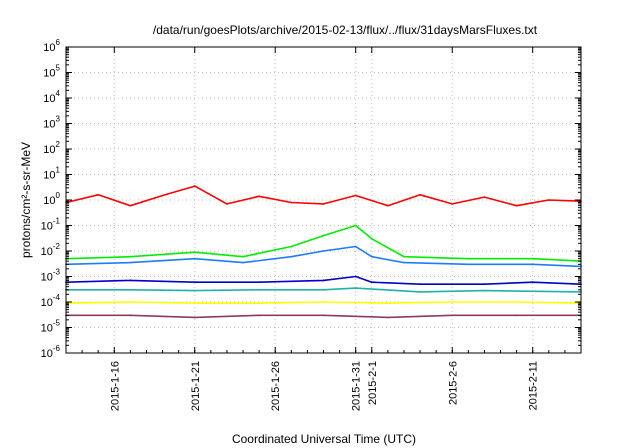 This screenshot has height=448, width=640. Describe the element at coordinates (534, 385) in the screenshot. I see `x-tick-label: 2015-2-11` at that location.